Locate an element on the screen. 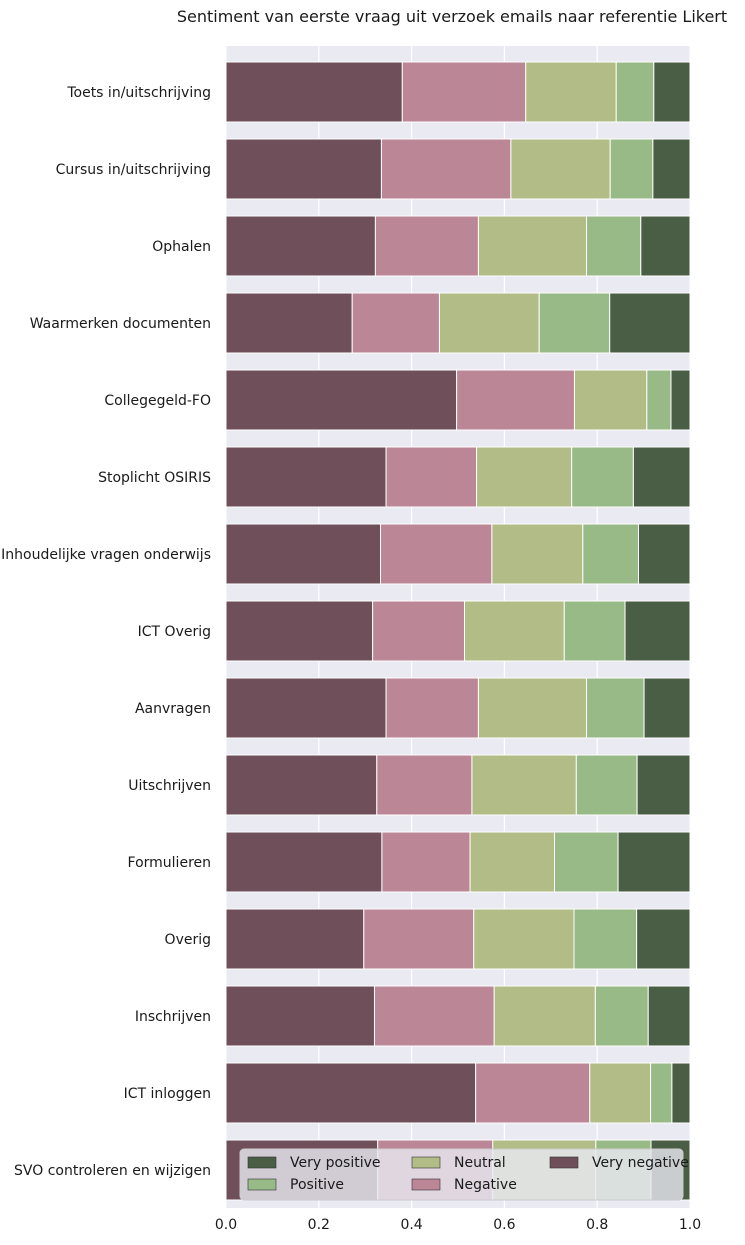 This screenshot has width=745, height=1245. category-label: Collegegeld-FO is located at coordinates (157, 401).